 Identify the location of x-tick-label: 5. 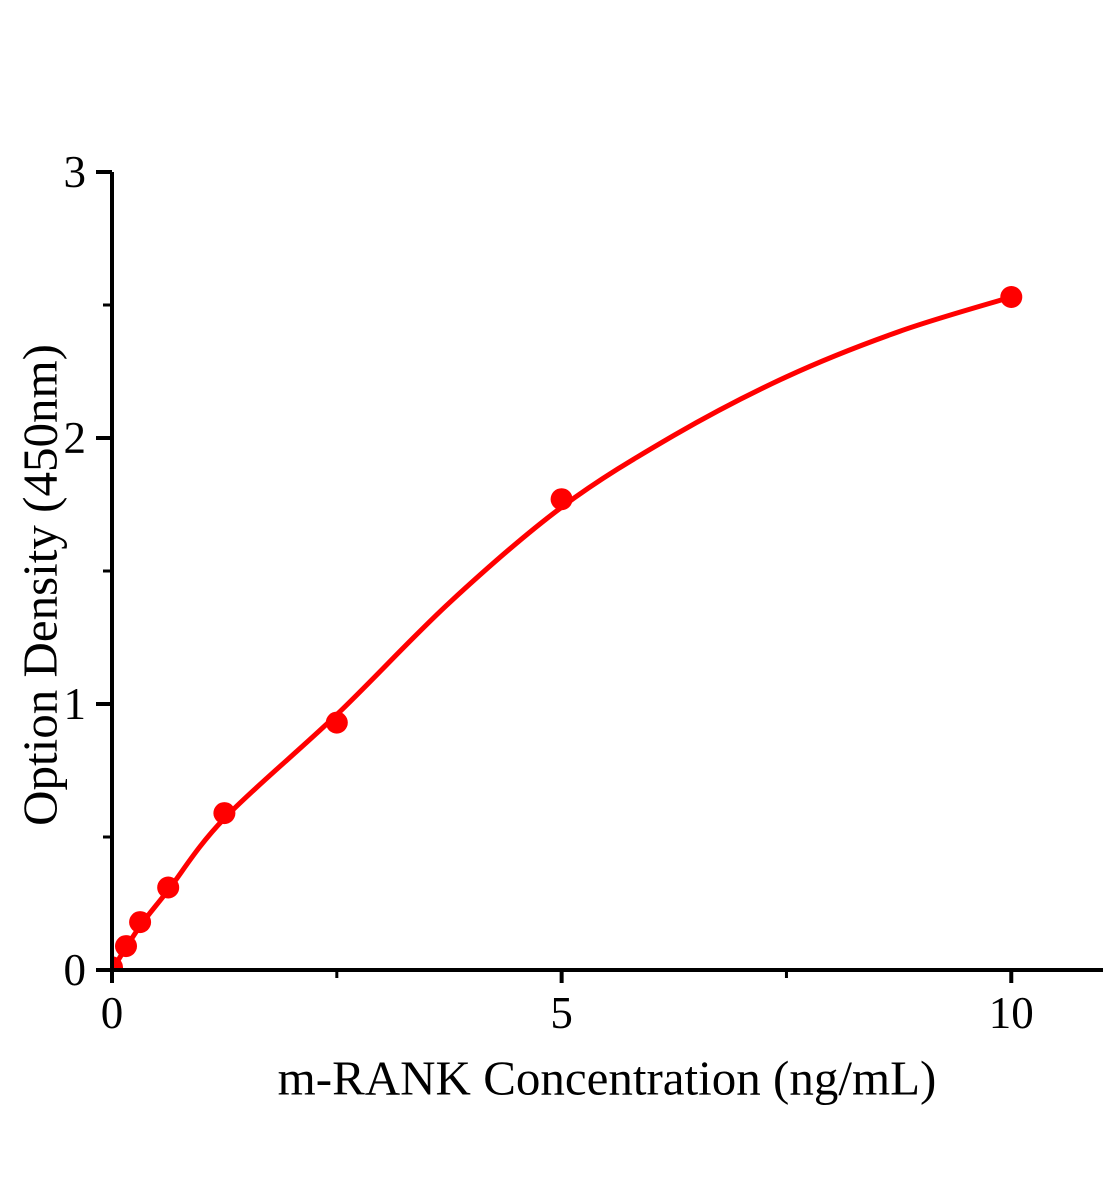
(561, 1013).